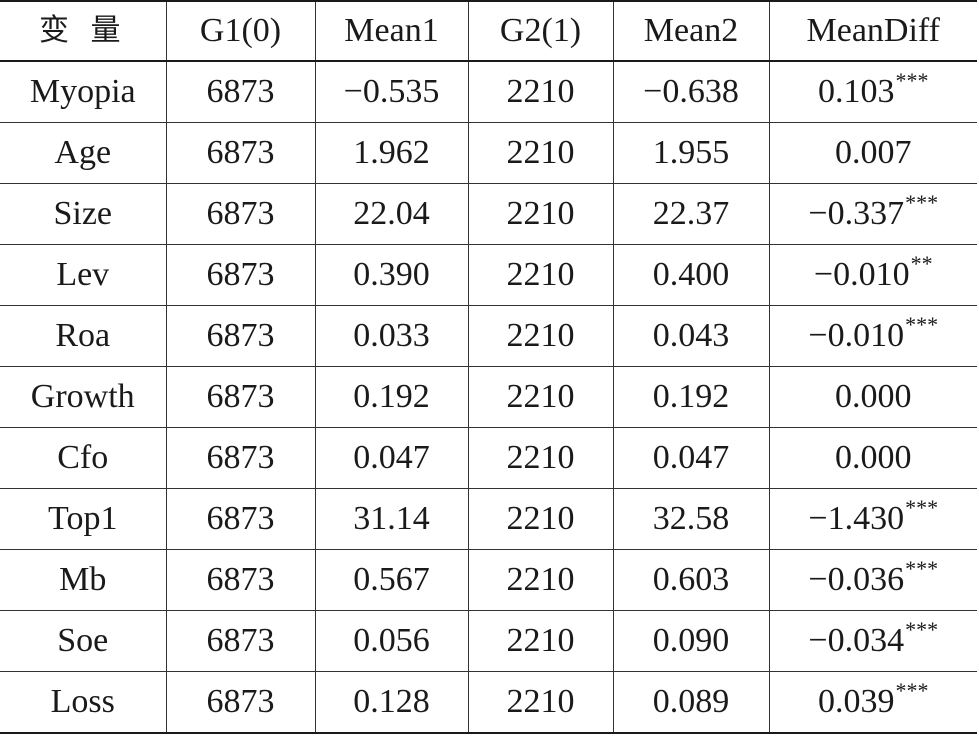 This screenshot has width=979, height=741. I want to click on mean1-cell: 0.192, so click(391, 397).